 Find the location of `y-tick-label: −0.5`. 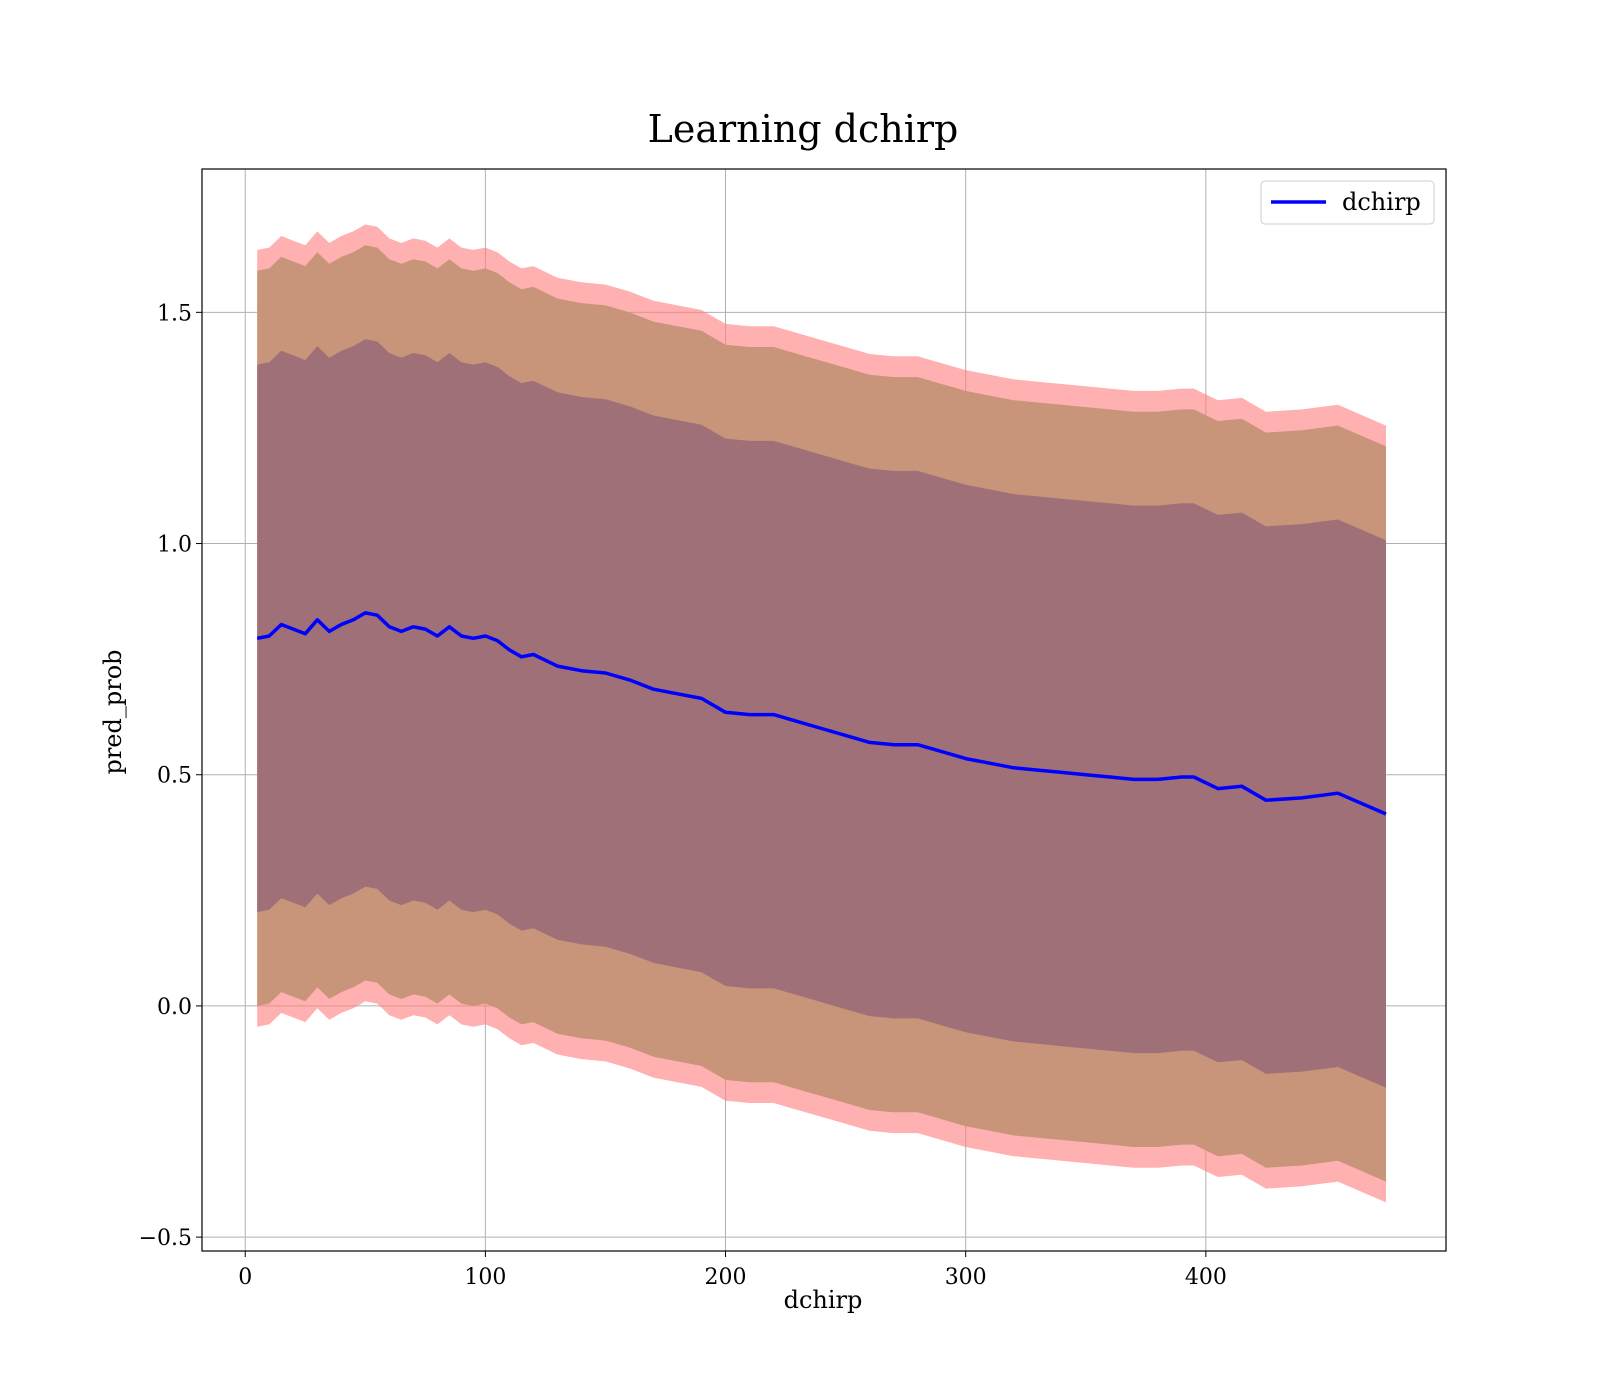

y-tick-label: −0.5 is located at coordinates (165, 1238).